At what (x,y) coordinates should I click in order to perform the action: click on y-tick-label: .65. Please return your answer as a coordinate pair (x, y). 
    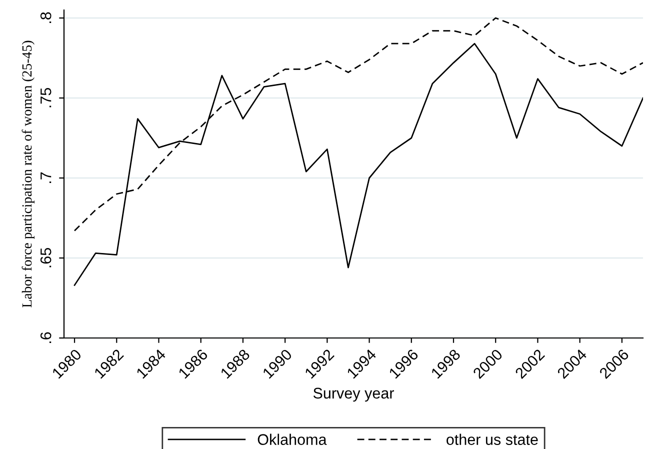
    Looking at the image, I should click on (46, 258).